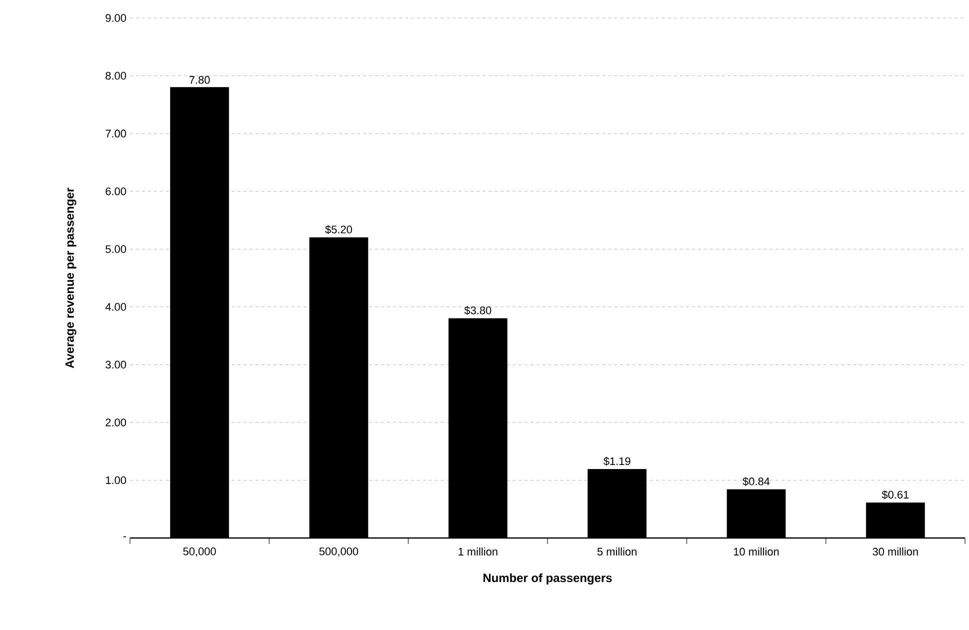 This screenshot has height=630, width=969. I want to click on data-label: $1.19, so click(617, 461).